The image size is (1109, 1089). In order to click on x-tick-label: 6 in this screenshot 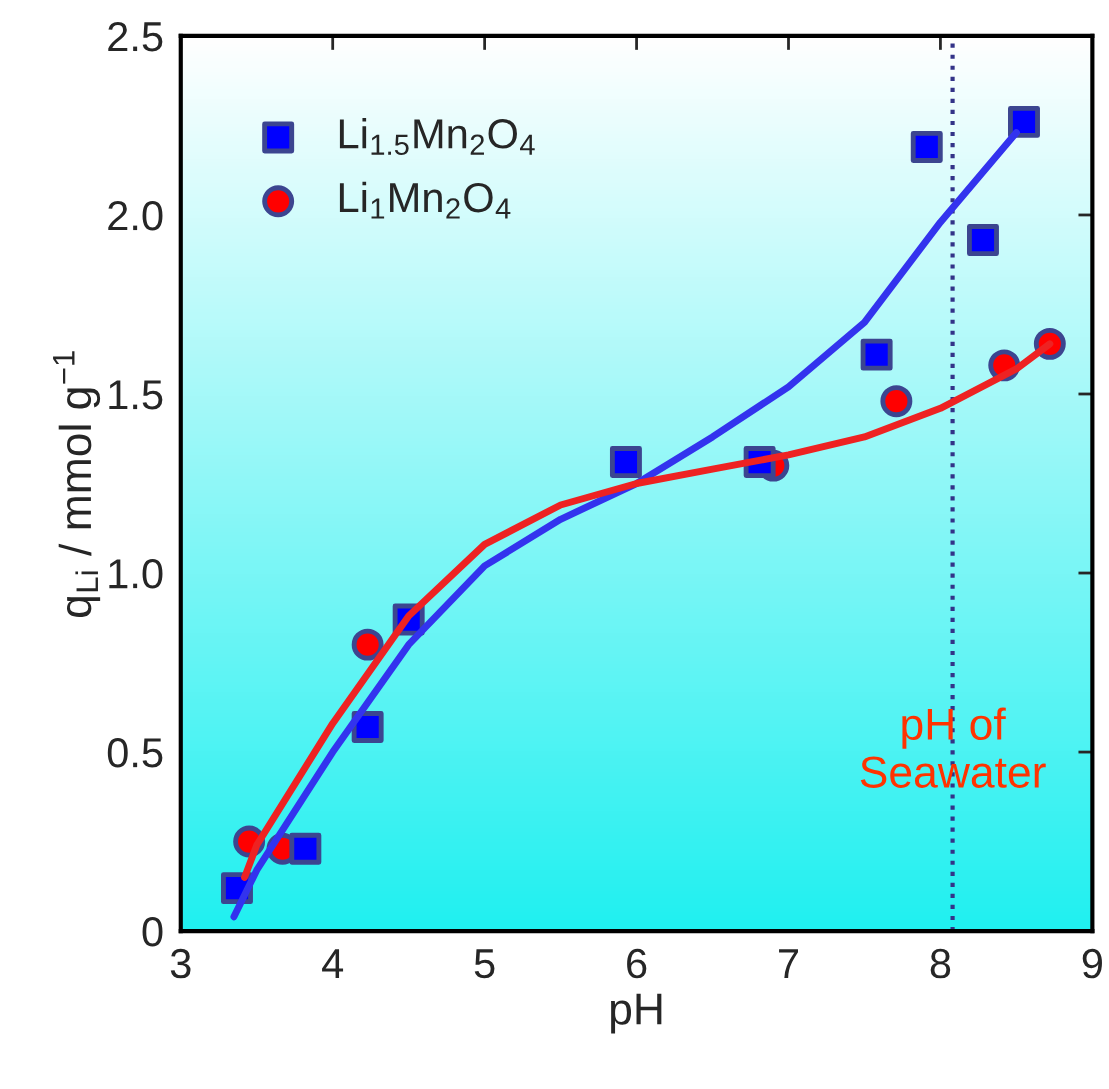, I will do `click(637, 963)`.